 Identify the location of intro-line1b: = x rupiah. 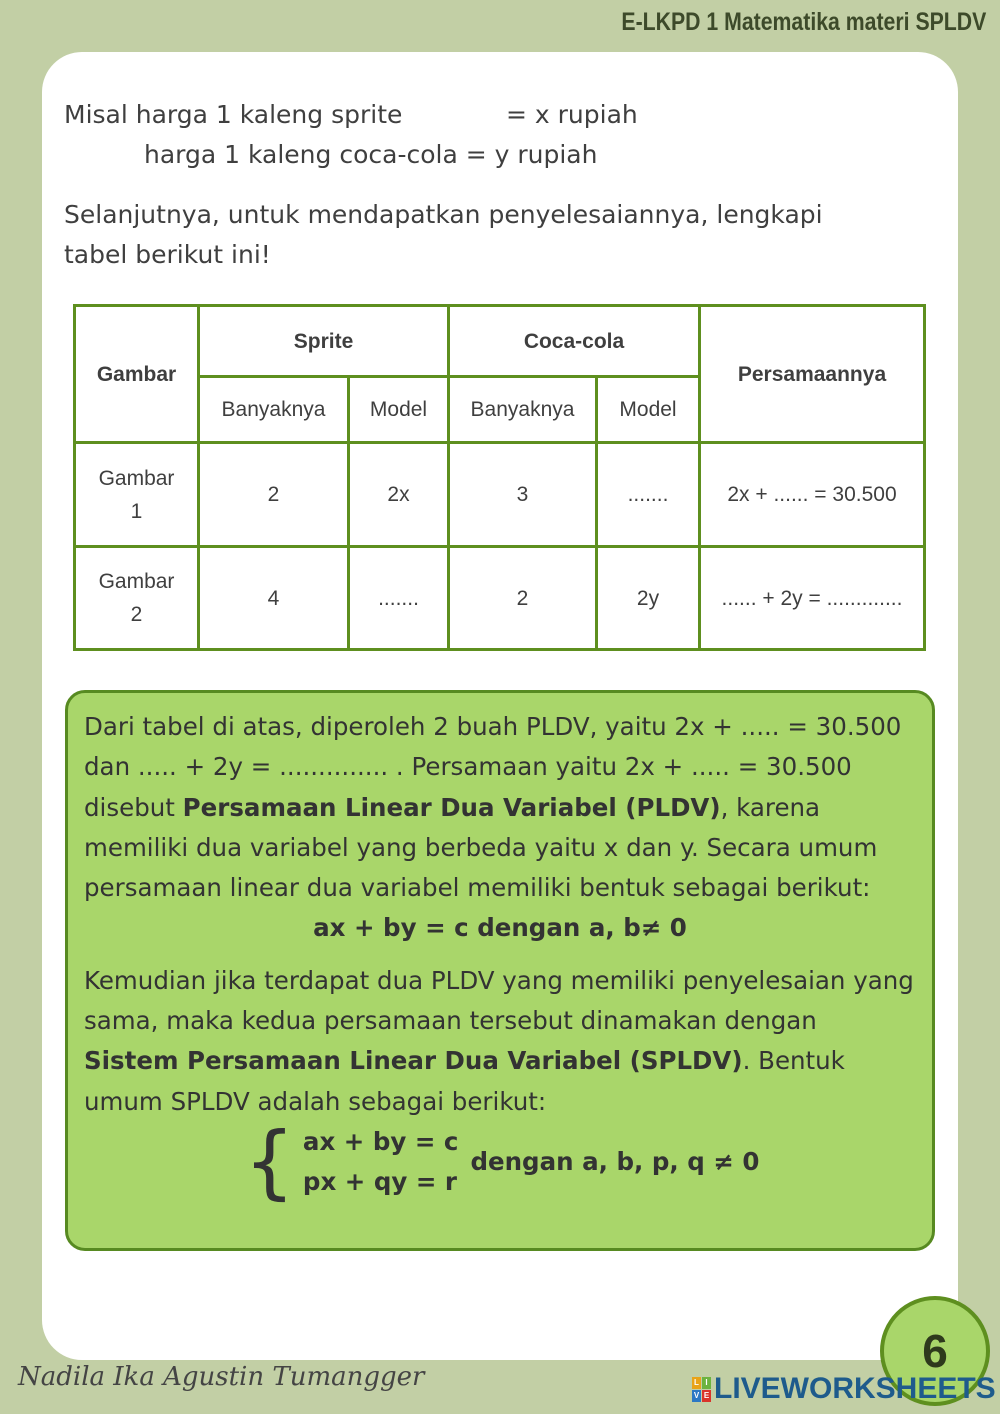
(572, 114).